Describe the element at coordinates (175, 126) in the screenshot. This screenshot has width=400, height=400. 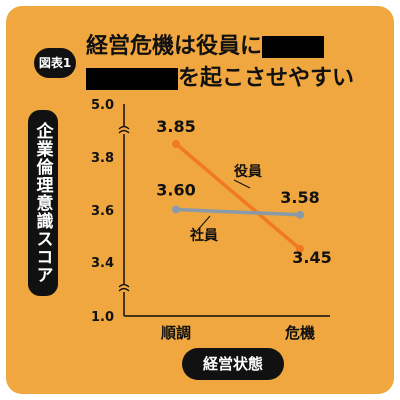
I see `data-label: 3.85` at that location.